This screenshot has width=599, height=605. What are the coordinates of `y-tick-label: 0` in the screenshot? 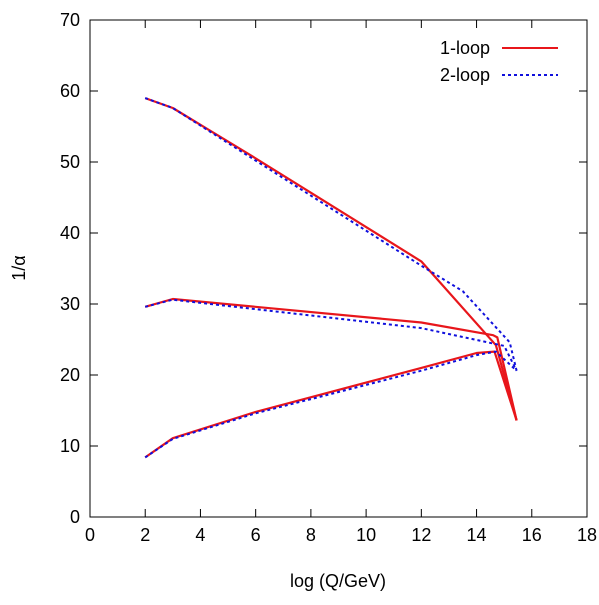 It's located at (75, 517).